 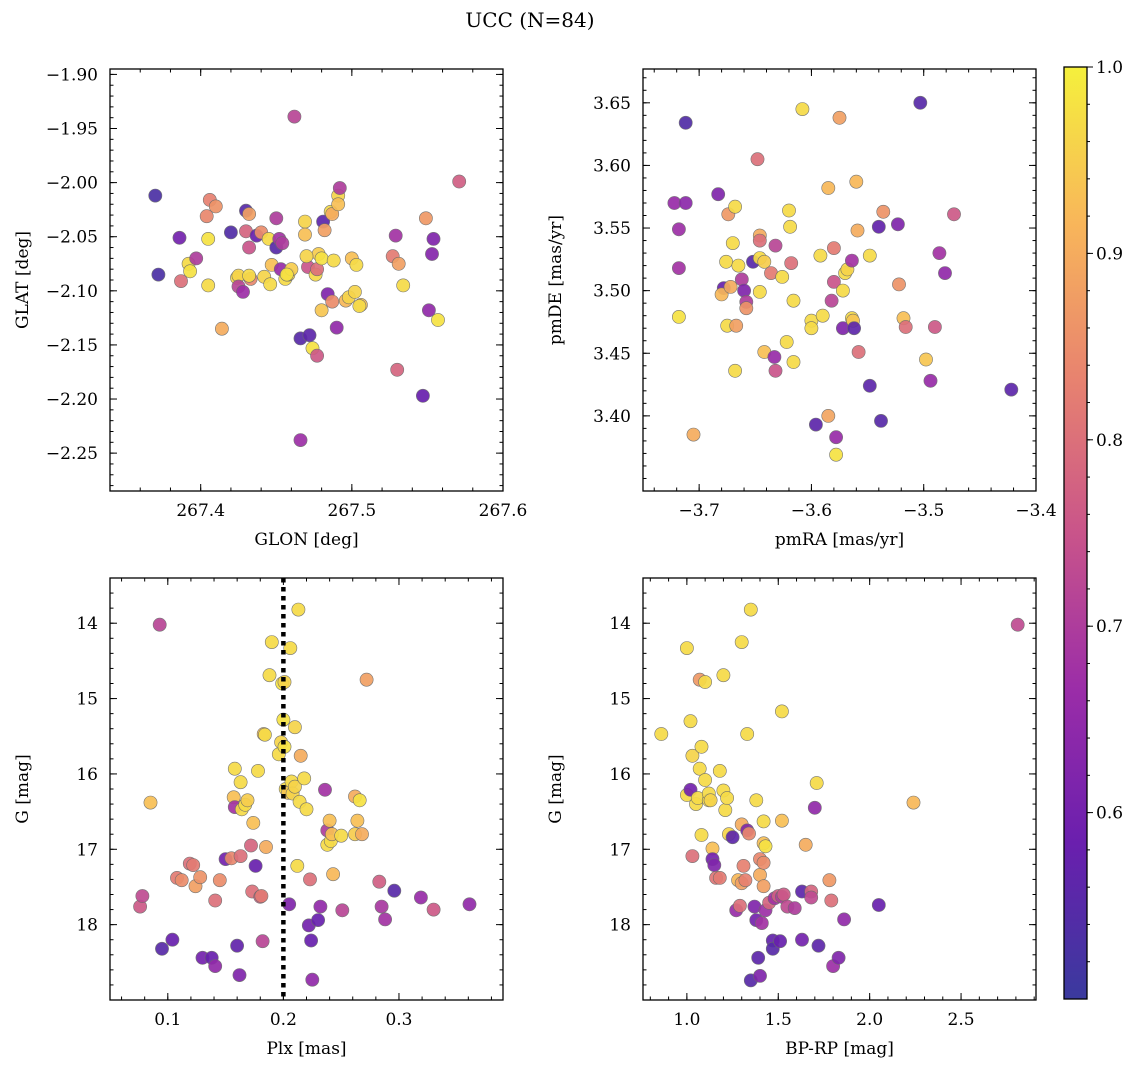 What do you see at coordinates (1075, 533) in the screenshot?
I see `colorbar-gradient` at bounding box center [1075, 533].